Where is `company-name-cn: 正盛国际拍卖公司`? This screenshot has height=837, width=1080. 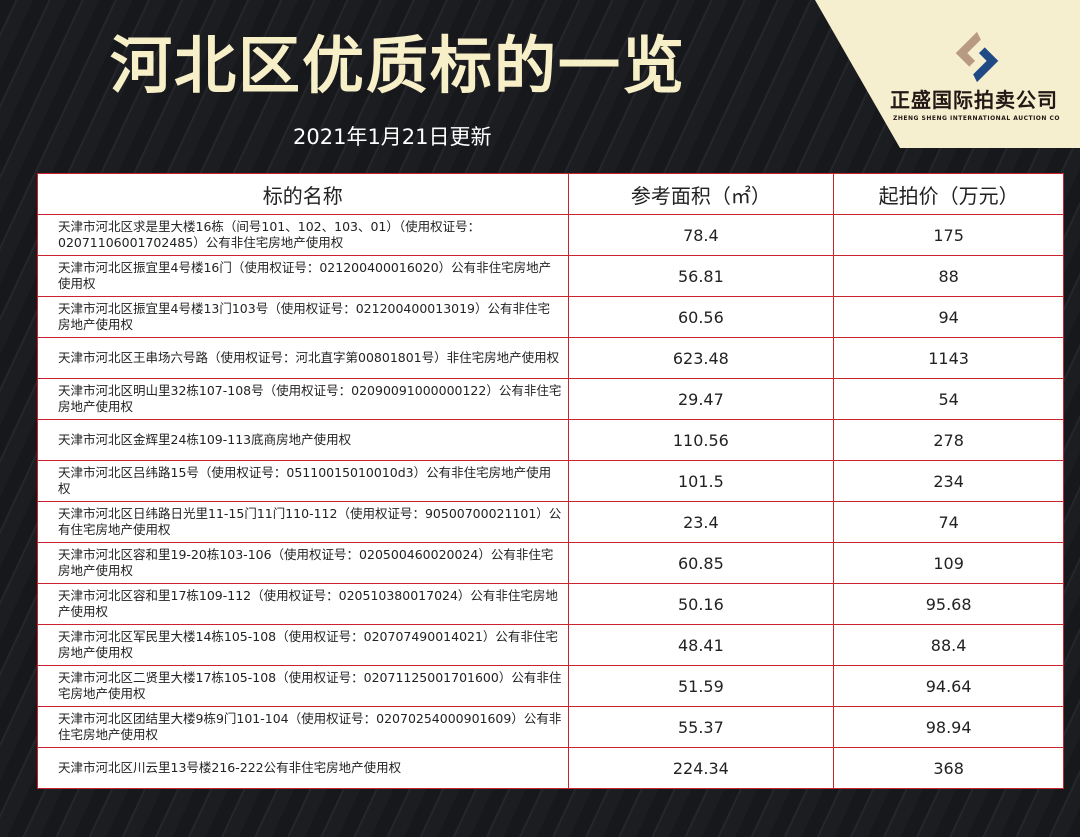
company-name-cn: 正盛国际拍卖公司 is located at coordinates (974, 100).